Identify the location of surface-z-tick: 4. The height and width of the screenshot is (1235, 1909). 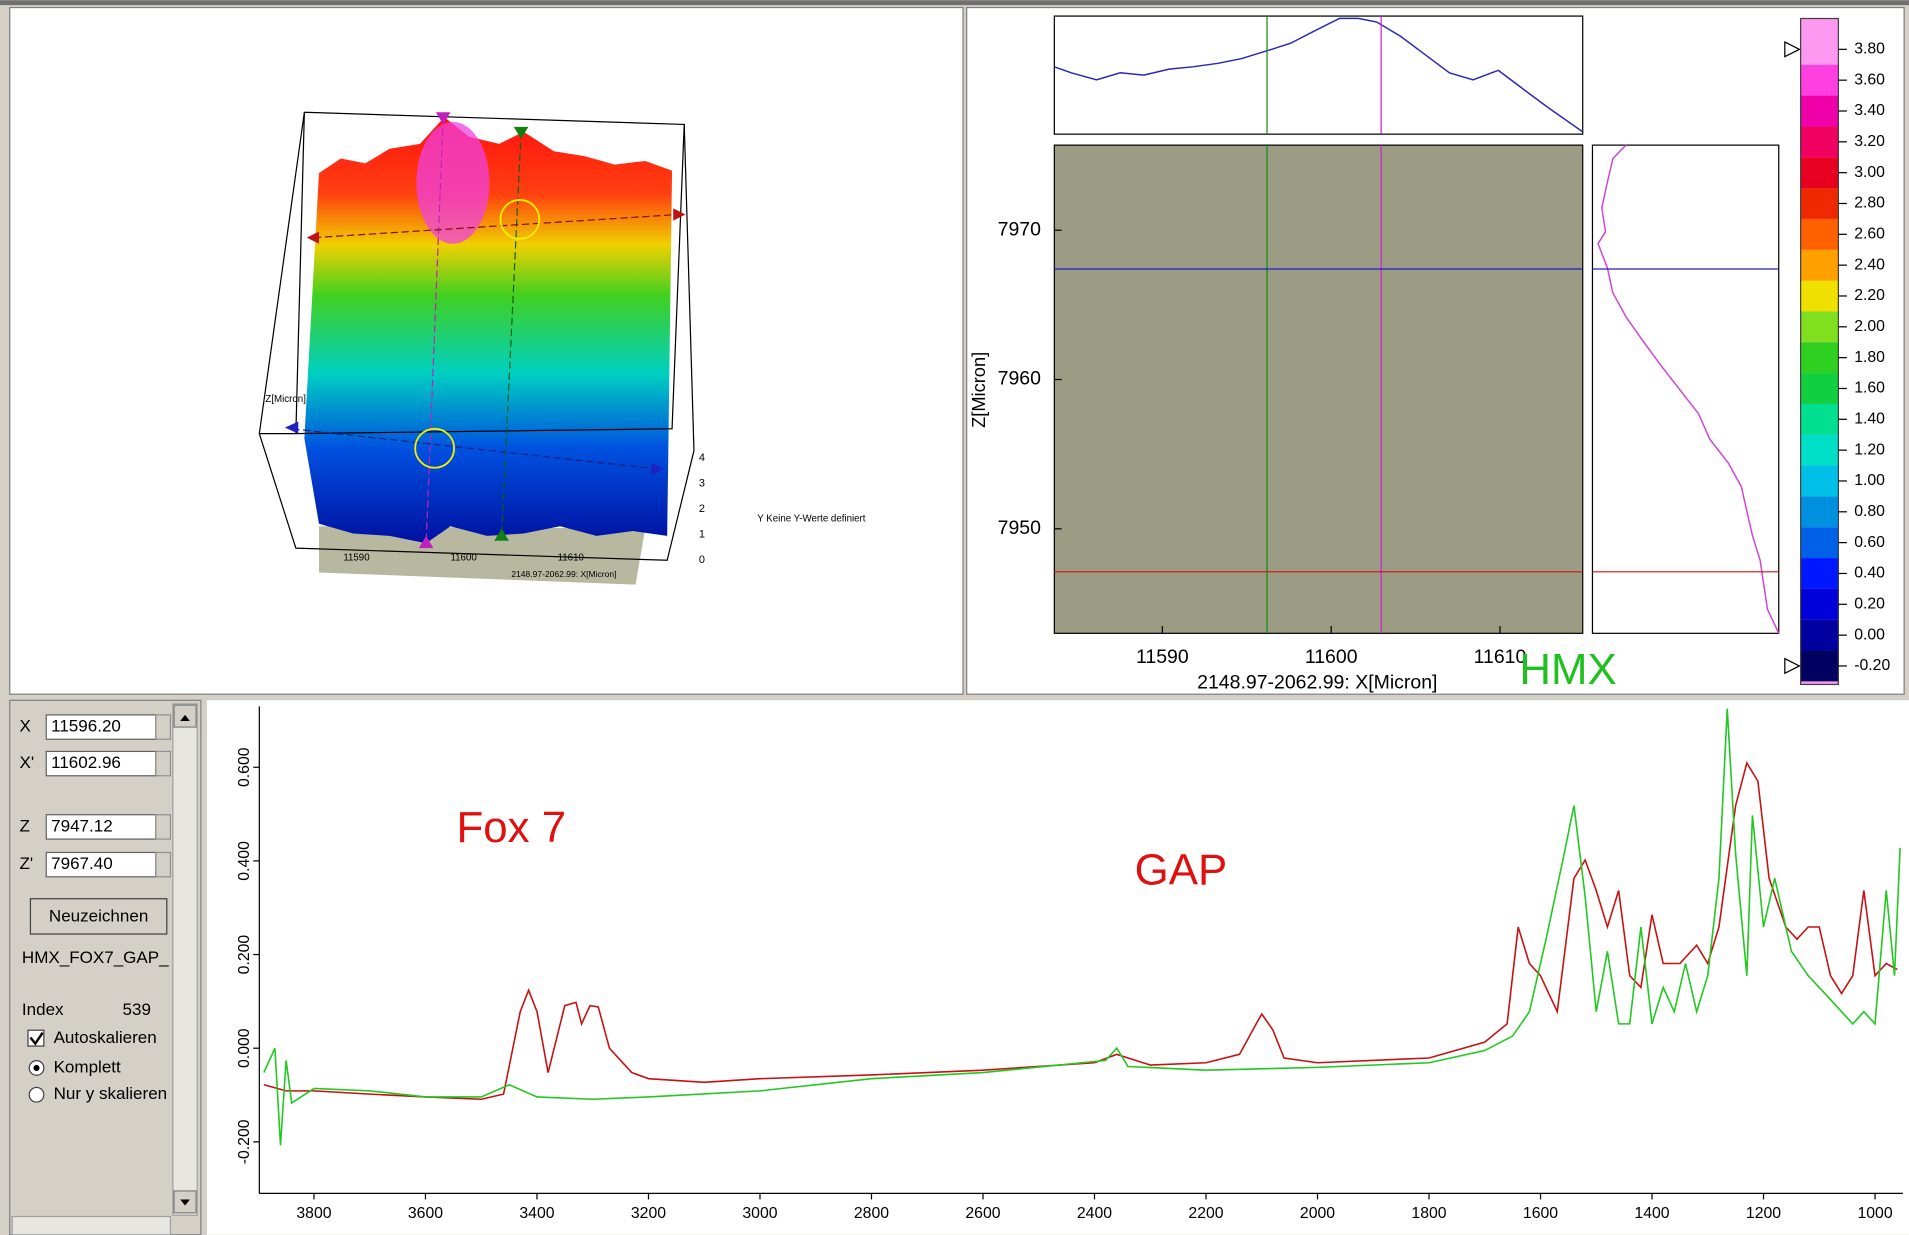
(702, 458).